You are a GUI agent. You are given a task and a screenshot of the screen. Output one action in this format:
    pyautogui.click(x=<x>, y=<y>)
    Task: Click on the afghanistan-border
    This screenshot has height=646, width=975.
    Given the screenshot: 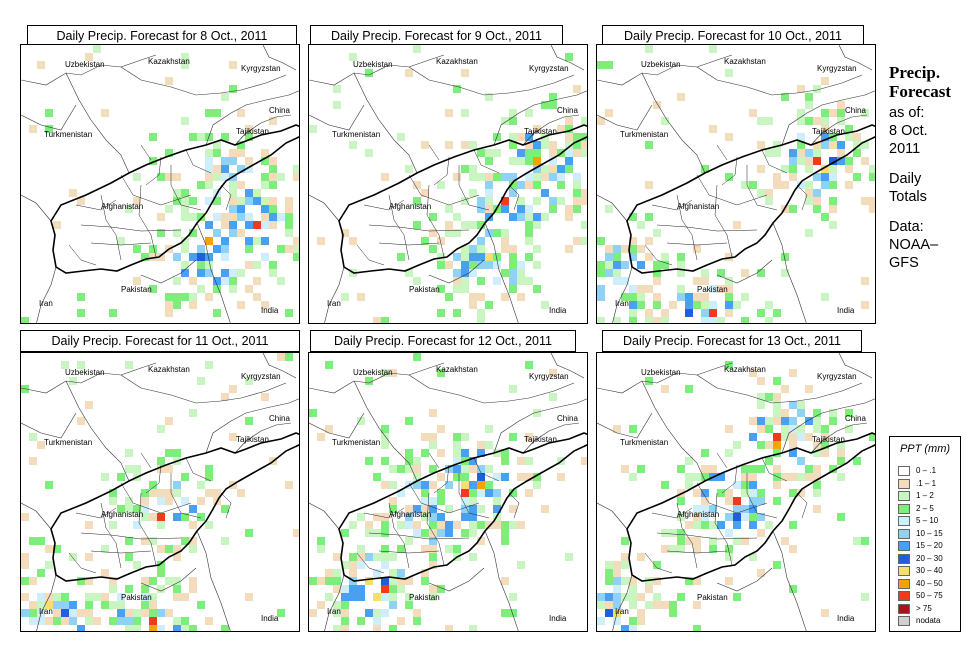 What is the action you would take?
    pyautogui.click(x=462, y=507)
    